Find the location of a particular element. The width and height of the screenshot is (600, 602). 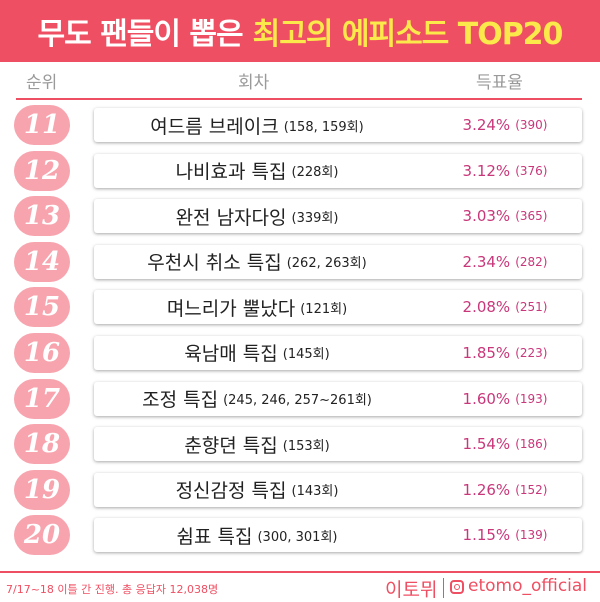

ranking-row: 12 나비효과 특집 (228회) 3.12% (376) is located at coordinates (300, 173).